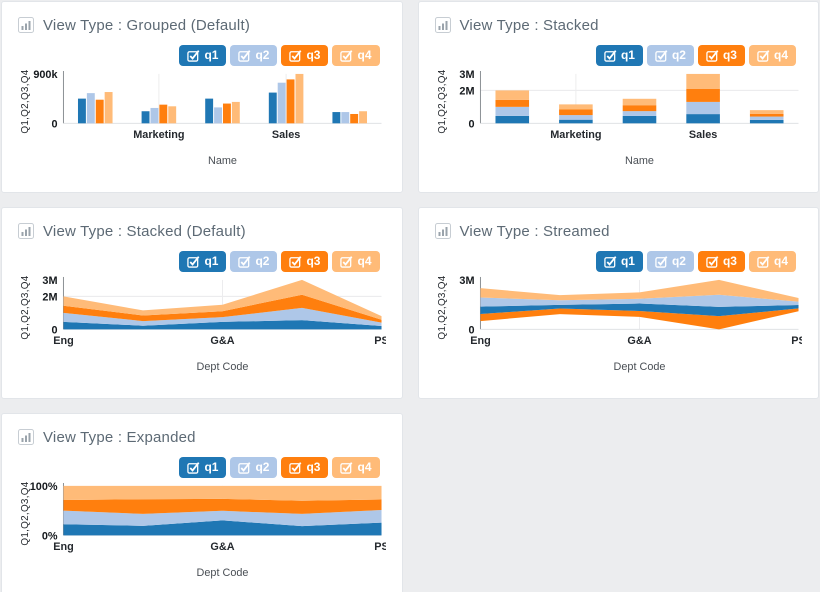  I want to click on bar-segment-q3-Marketing, so click(575, 112).